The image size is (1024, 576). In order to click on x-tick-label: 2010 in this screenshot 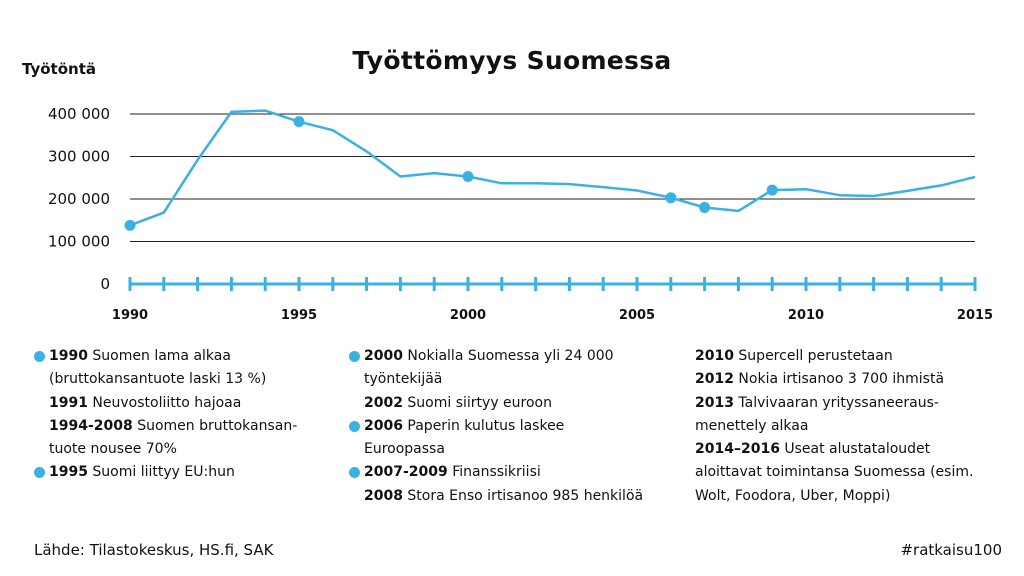, I will do `click(806, 315)`.